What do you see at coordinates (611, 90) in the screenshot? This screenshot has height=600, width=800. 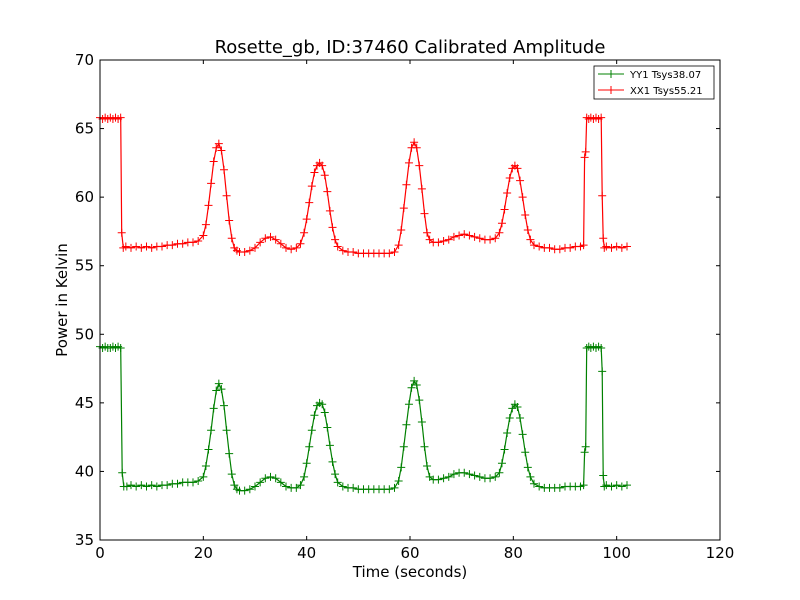 I see `legend-marker-xx1` at bounding box center [611, 90].